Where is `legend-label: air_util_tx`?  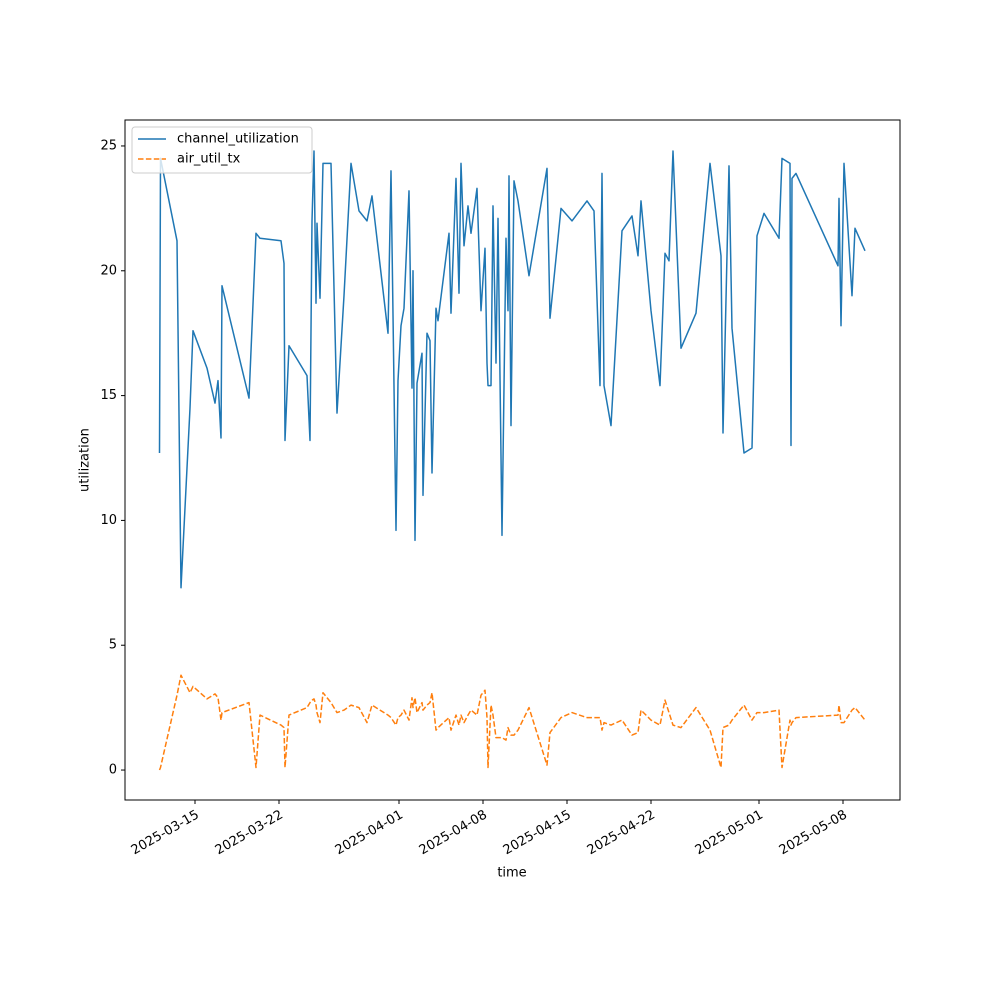
legend-label: air_util_tx is located at coordinates (209, 159).